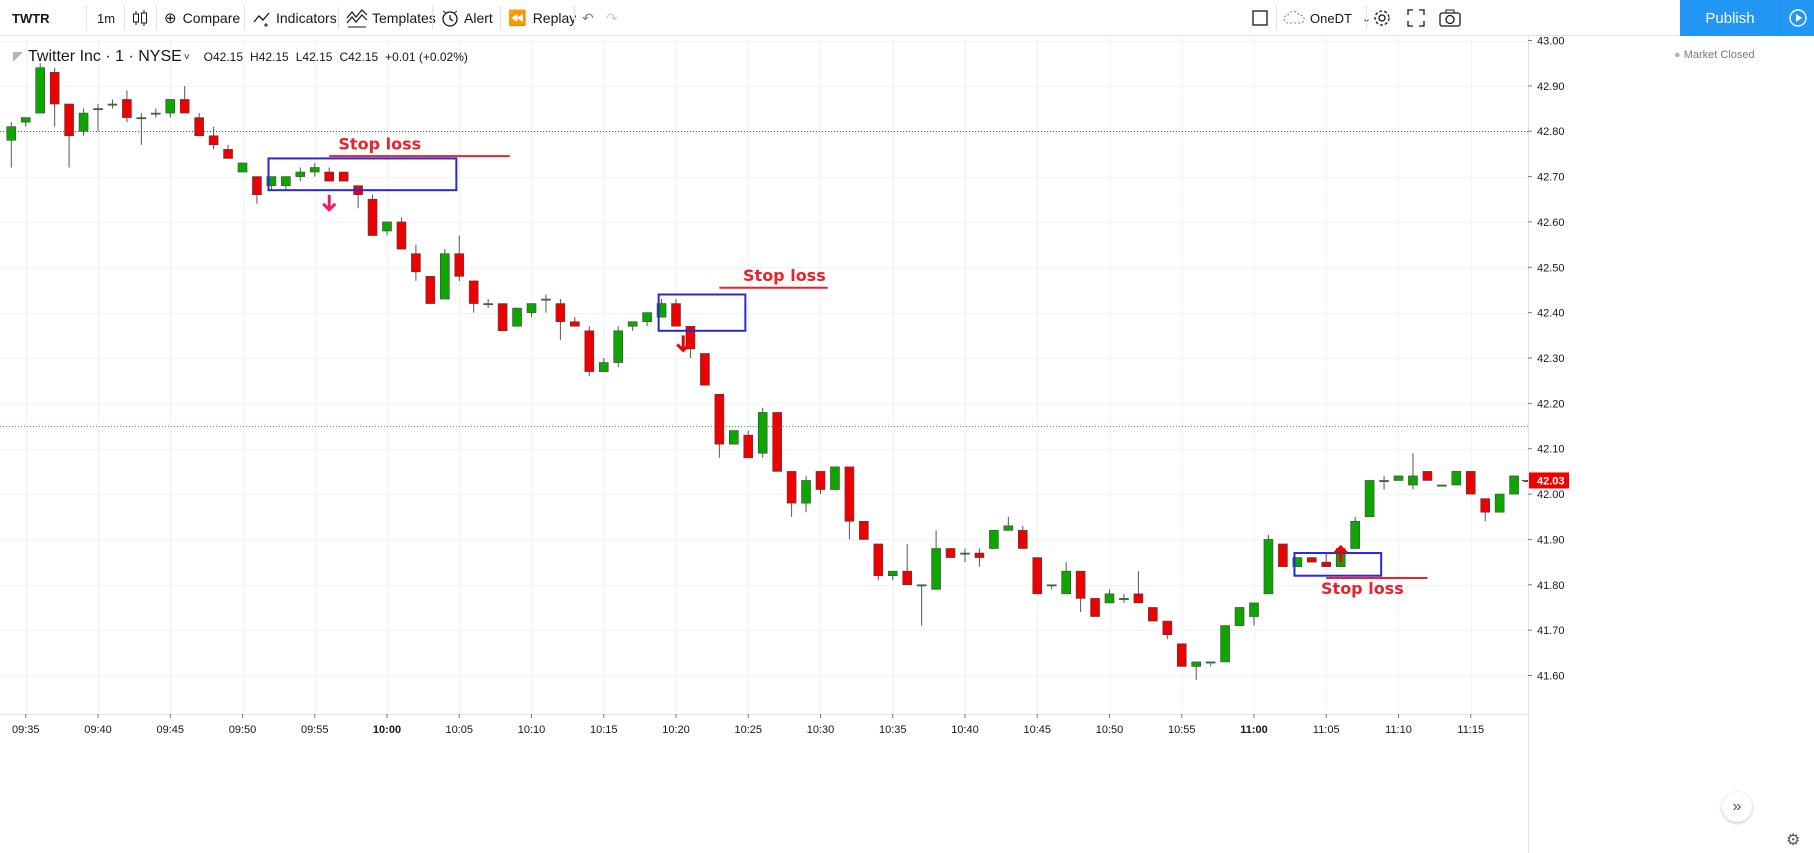 The height and width of the screenshot is (853, 1814). What do you see at coordinates (31, 18) in the screenshot?
I see `symbol-search-button: TWTR` at bounding box center [31, 18].